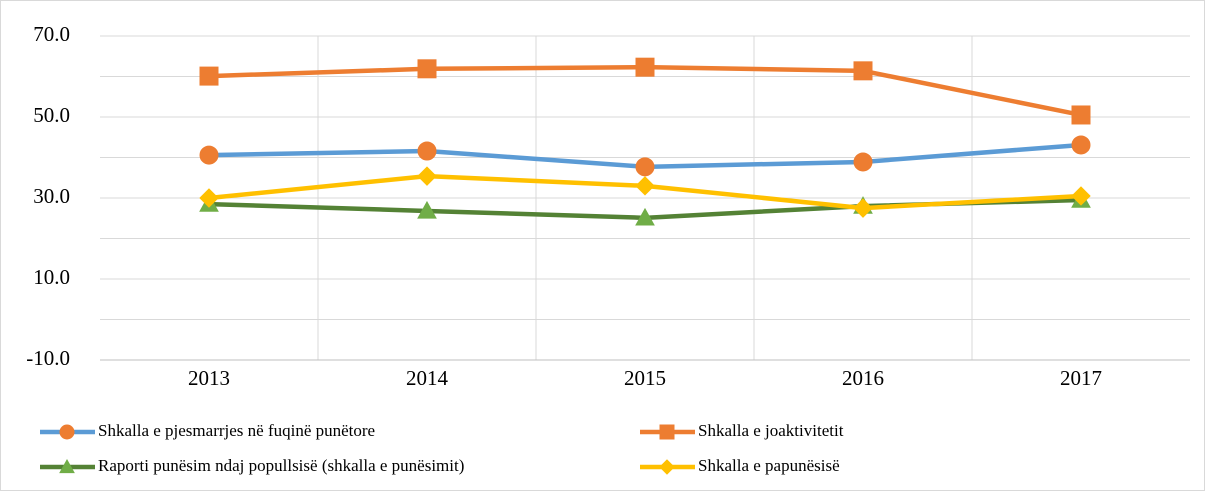  Describe the element at coordinates (427, 378) in the screenshot. I see `x-tick-label: 2014` at that location.